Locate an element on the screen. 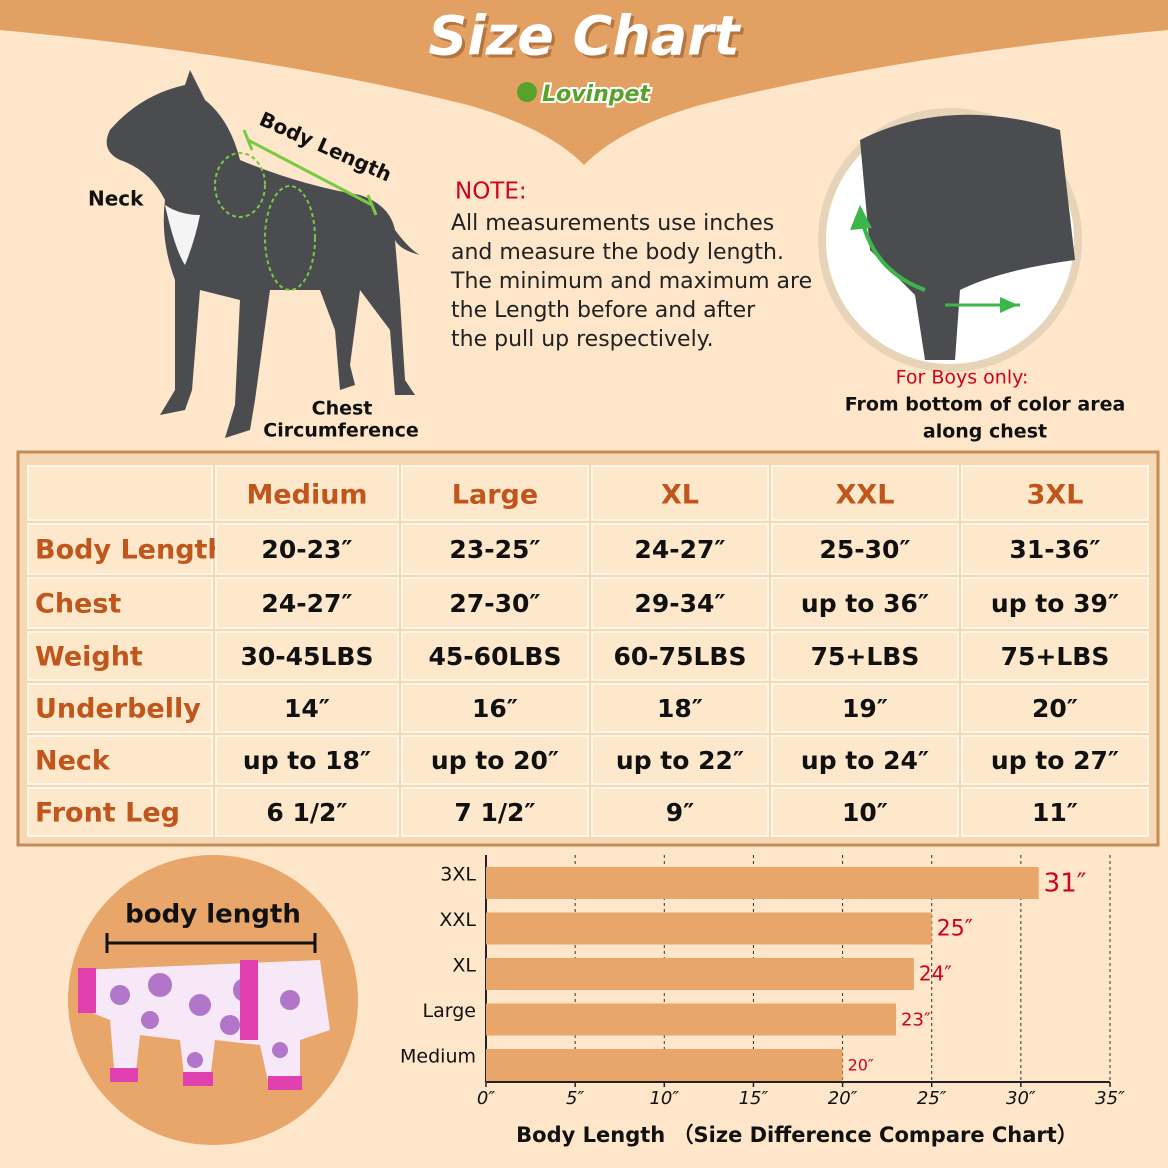 This screenshot has height=1168, width=1168. column-header: XL is located at coordinates (680, 495).